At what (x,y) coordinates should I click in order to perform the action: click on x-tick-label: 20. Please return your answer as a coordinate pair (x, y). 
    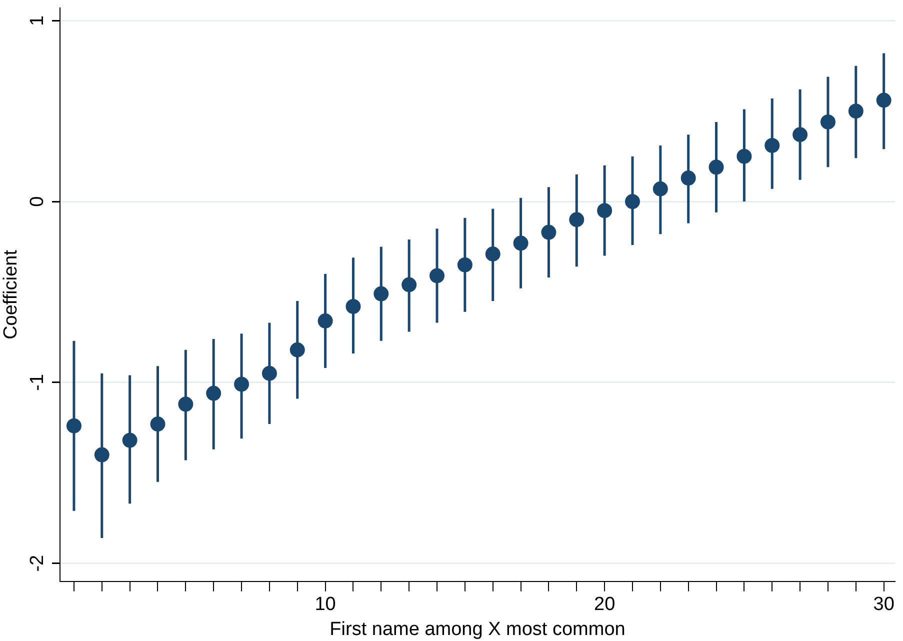
    Looking at the image, I should click on (605, 605).